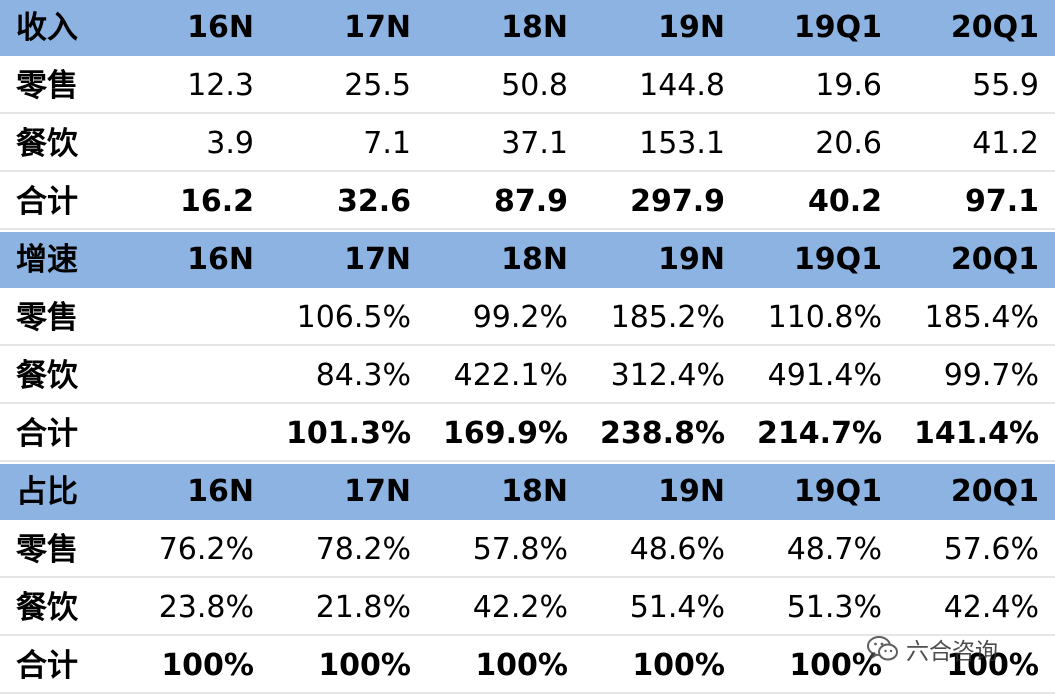  I want to click on table-cell-value: 16.2, so click(216, 201).